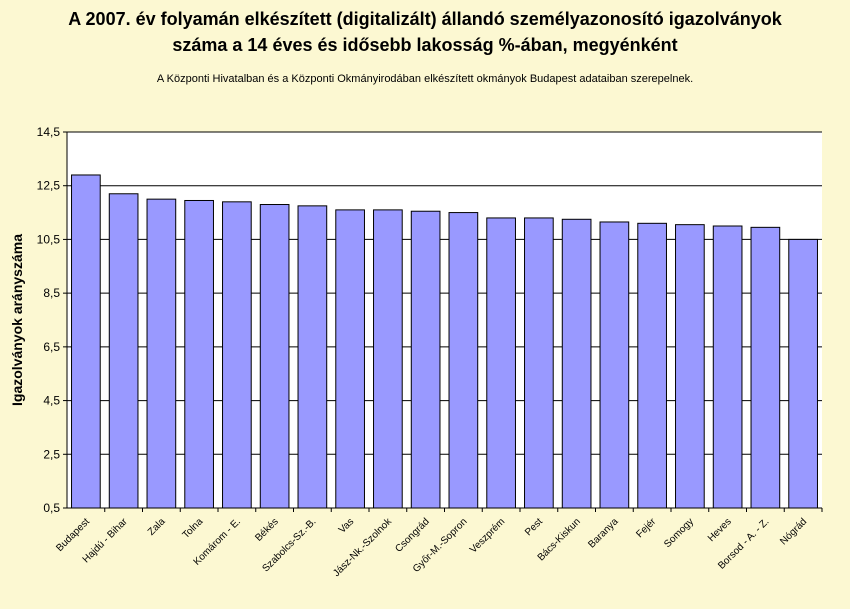  What do you see at coordinates (603, 533) in the screenshot?
I see `x-tick-label: Baranya` at bounding box center [603, 533].